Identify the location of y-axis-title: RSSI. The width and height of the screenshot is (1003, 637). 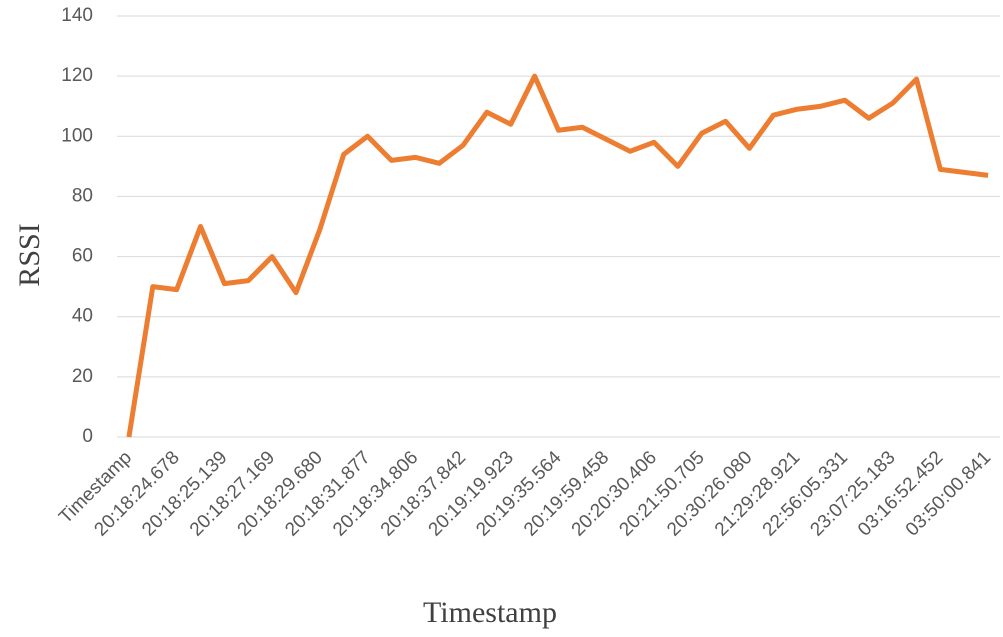
(29, 254).